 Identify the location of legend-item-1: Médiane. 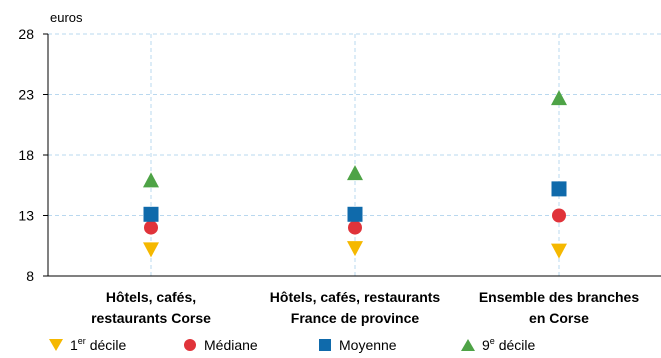
(221, 345).